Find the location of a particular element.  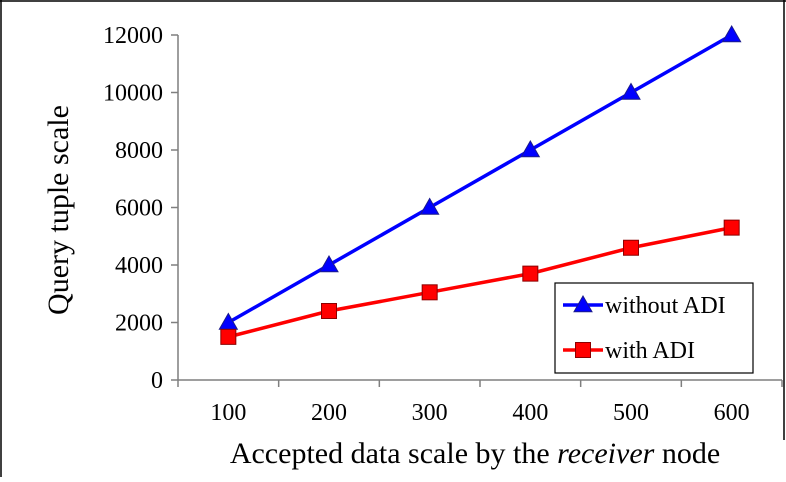

x-tick-label: 200 is located at coordinates (329, 413).